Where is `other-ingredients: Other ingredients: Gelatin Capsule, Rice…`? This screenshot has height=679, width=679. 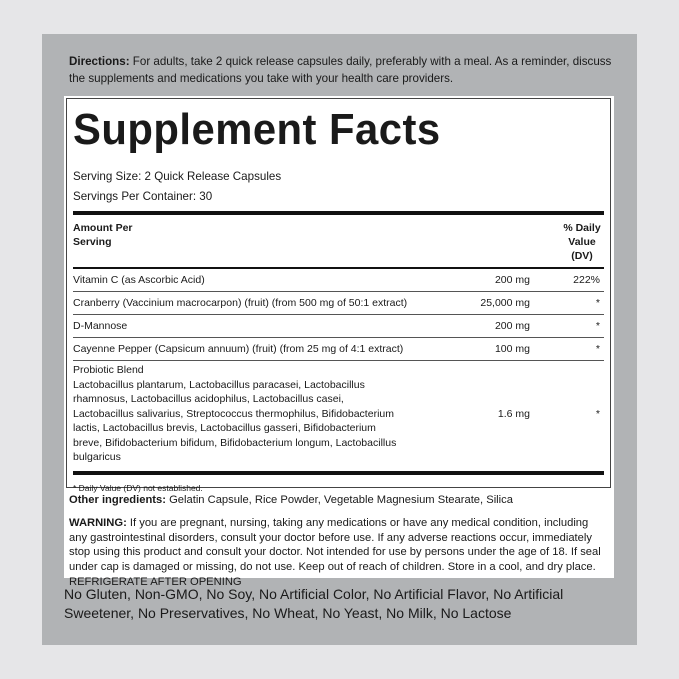
other-ingredients: Other ingredients: Gelatin Capsule, Rice… is located at coordinates (291, 500).